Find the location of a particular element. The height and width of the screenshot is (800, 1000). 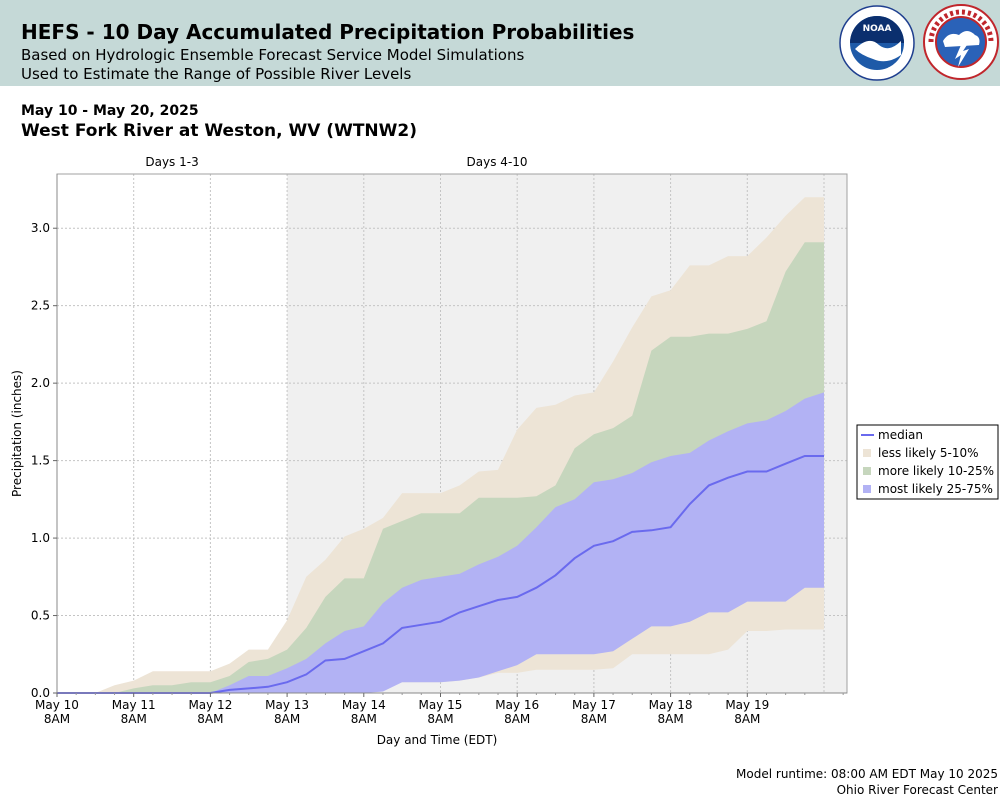

y-tick-label: 1.0 is located at coordinates (40, 538).